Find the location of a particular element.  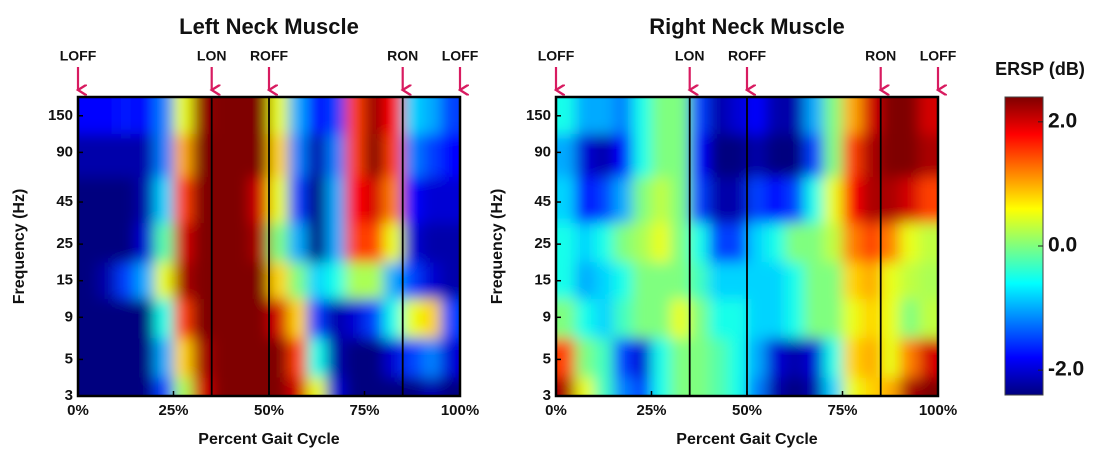

x-tick-label: 50% is located at coordinates (269, 410).